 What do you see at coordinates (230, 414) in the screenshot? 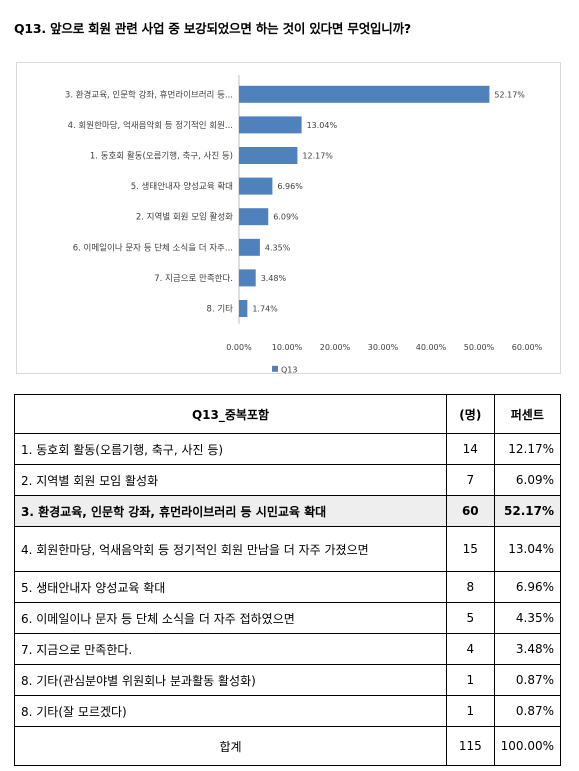
I see `header-item: Q13_중복포함` at bounding box center [230, 414].